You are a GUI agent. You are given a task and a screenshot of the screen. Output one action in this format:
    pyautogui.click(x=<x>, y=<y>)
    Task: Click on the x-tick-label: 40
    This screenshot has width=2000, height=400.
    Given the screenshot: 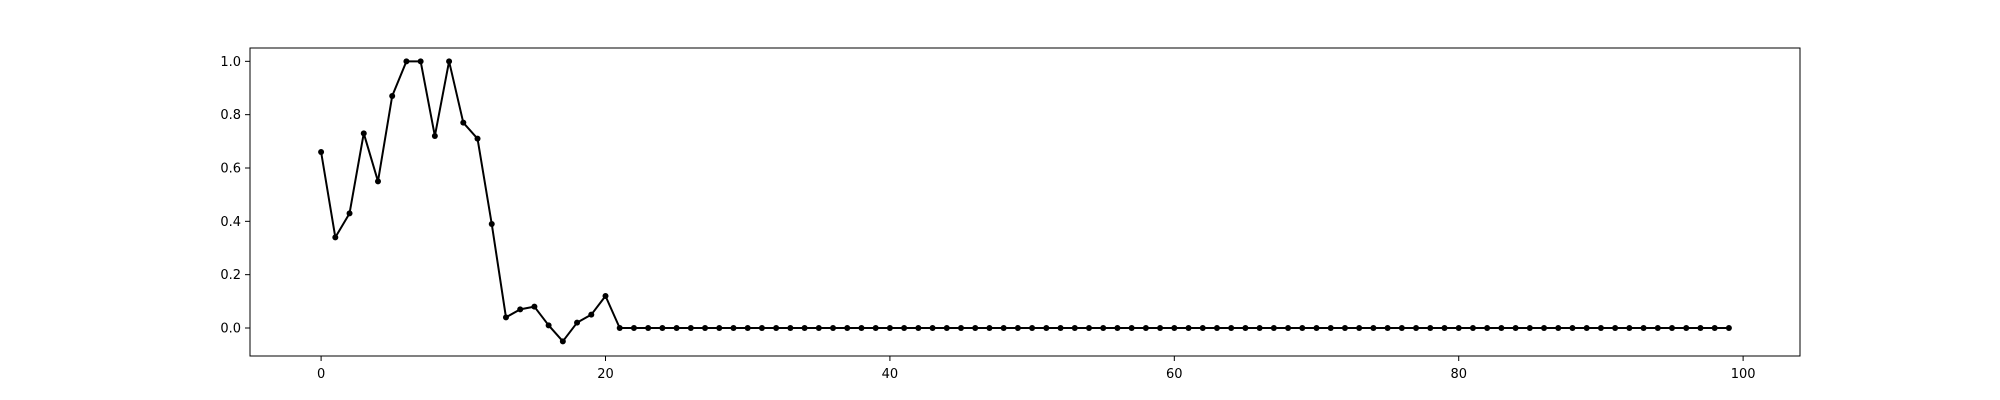 What is the action you would take?
    pyautogui.click(x=890, y=374)
    